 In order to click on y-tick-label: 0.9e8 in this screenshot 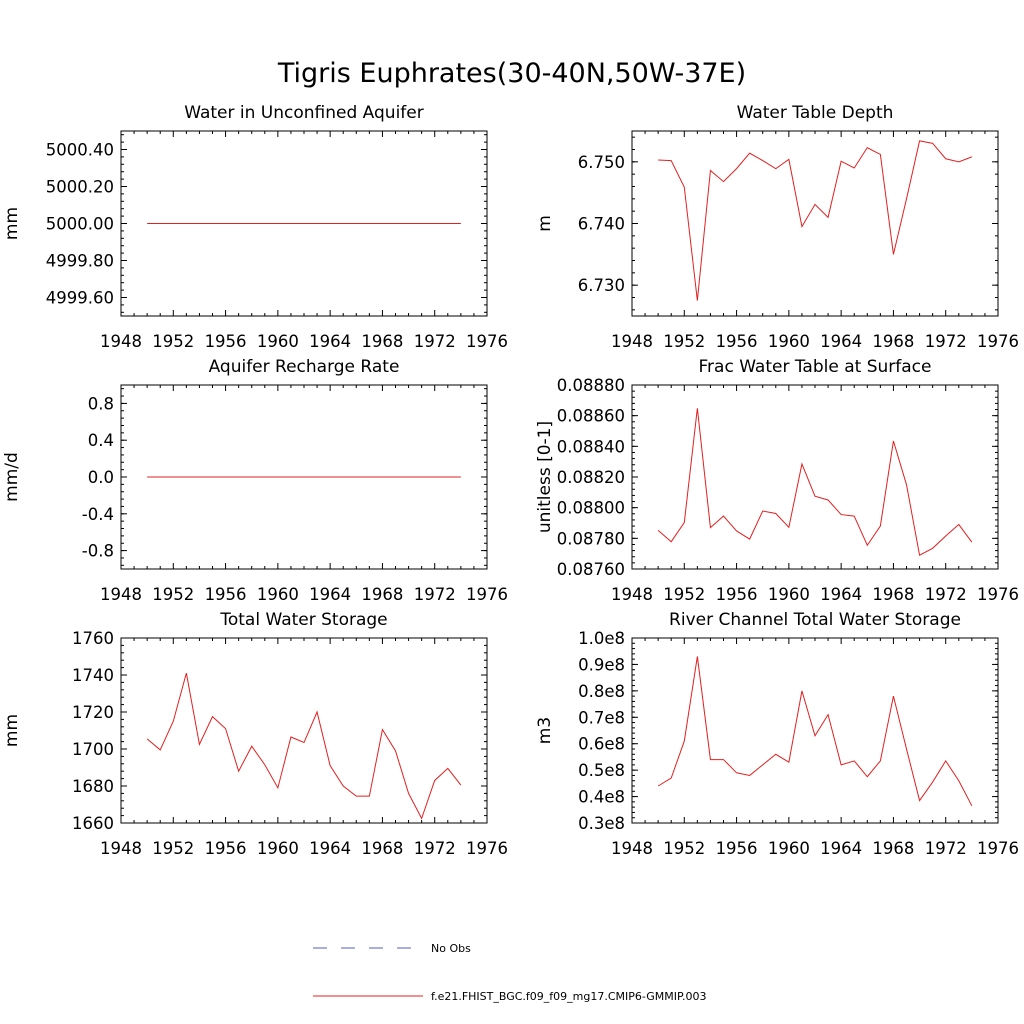, I will do `click(601, 664)`.